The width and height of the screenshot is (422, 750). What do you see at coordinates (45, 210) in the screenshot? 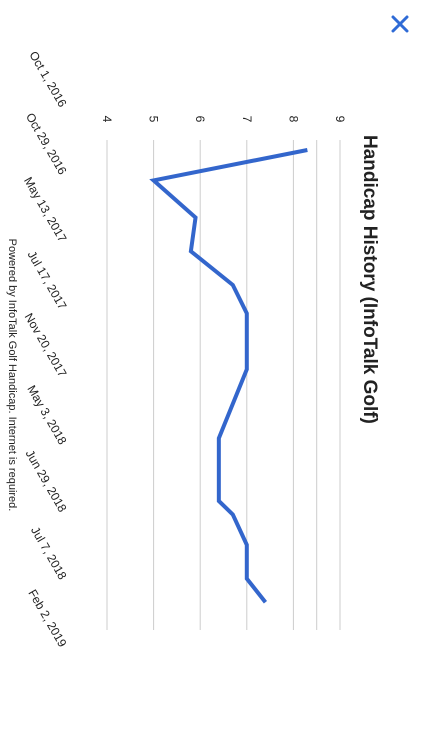
I see `x-tick-label: May 13, 2017` at bounding box center [45, 210].